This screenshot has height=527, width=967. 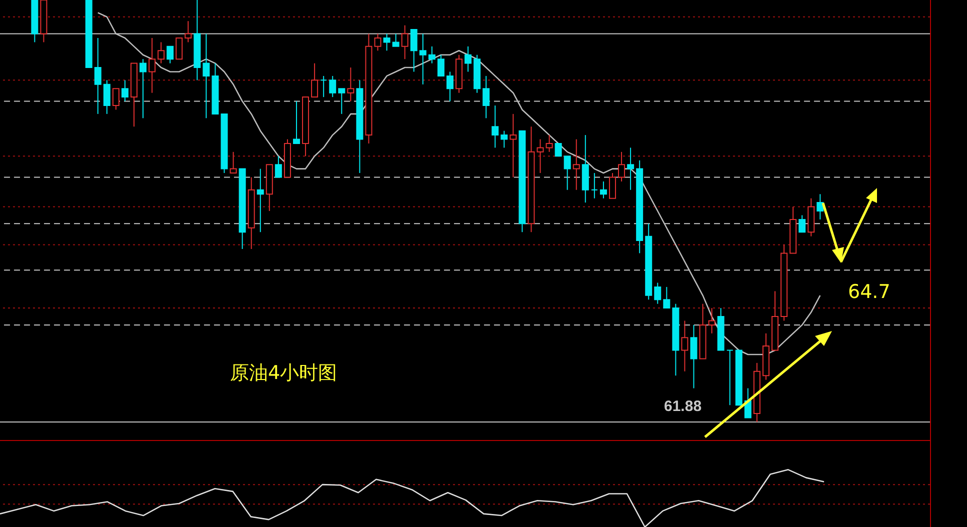 What do you see at coordinates (869, 292) in the screenshot?
I see `text: 64.7` at bounding box center [869, 292].